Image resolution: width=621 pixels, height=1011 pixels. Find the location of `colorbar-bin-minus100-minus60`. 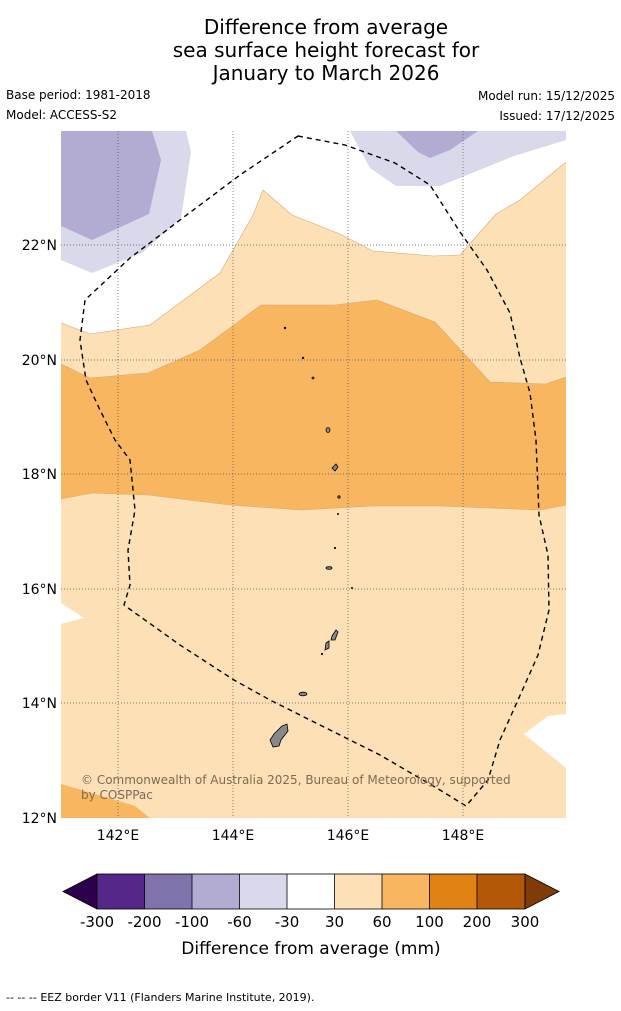

colorbar-bin-minus100-minus60 is located at coordinates (216, 891).